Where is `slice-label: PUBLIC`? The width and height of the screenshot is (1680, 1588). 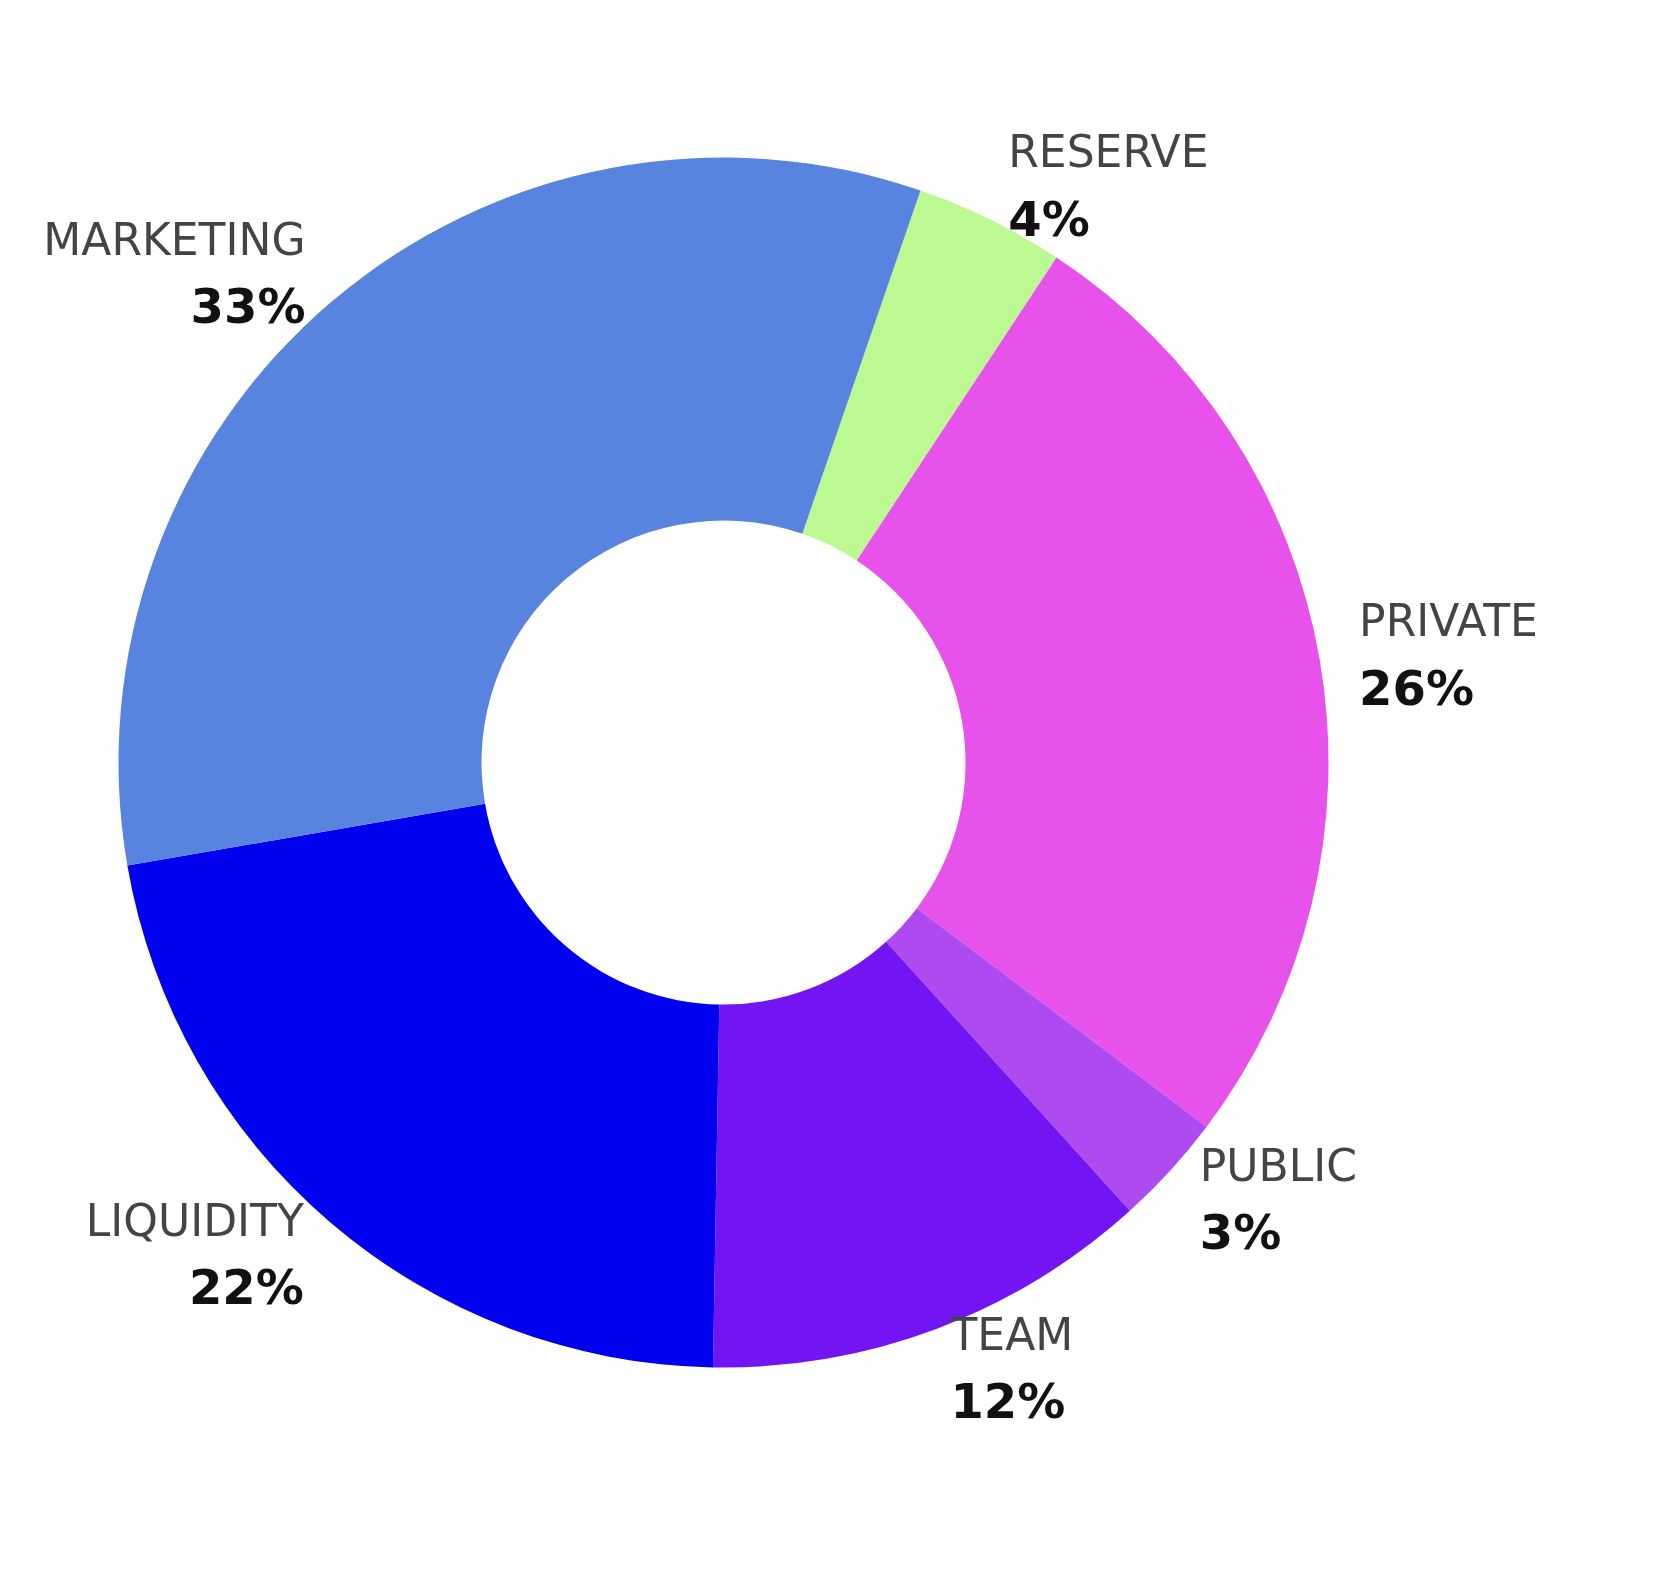 slice-label: PUBLIC is located at coordinates (1278, 1165).